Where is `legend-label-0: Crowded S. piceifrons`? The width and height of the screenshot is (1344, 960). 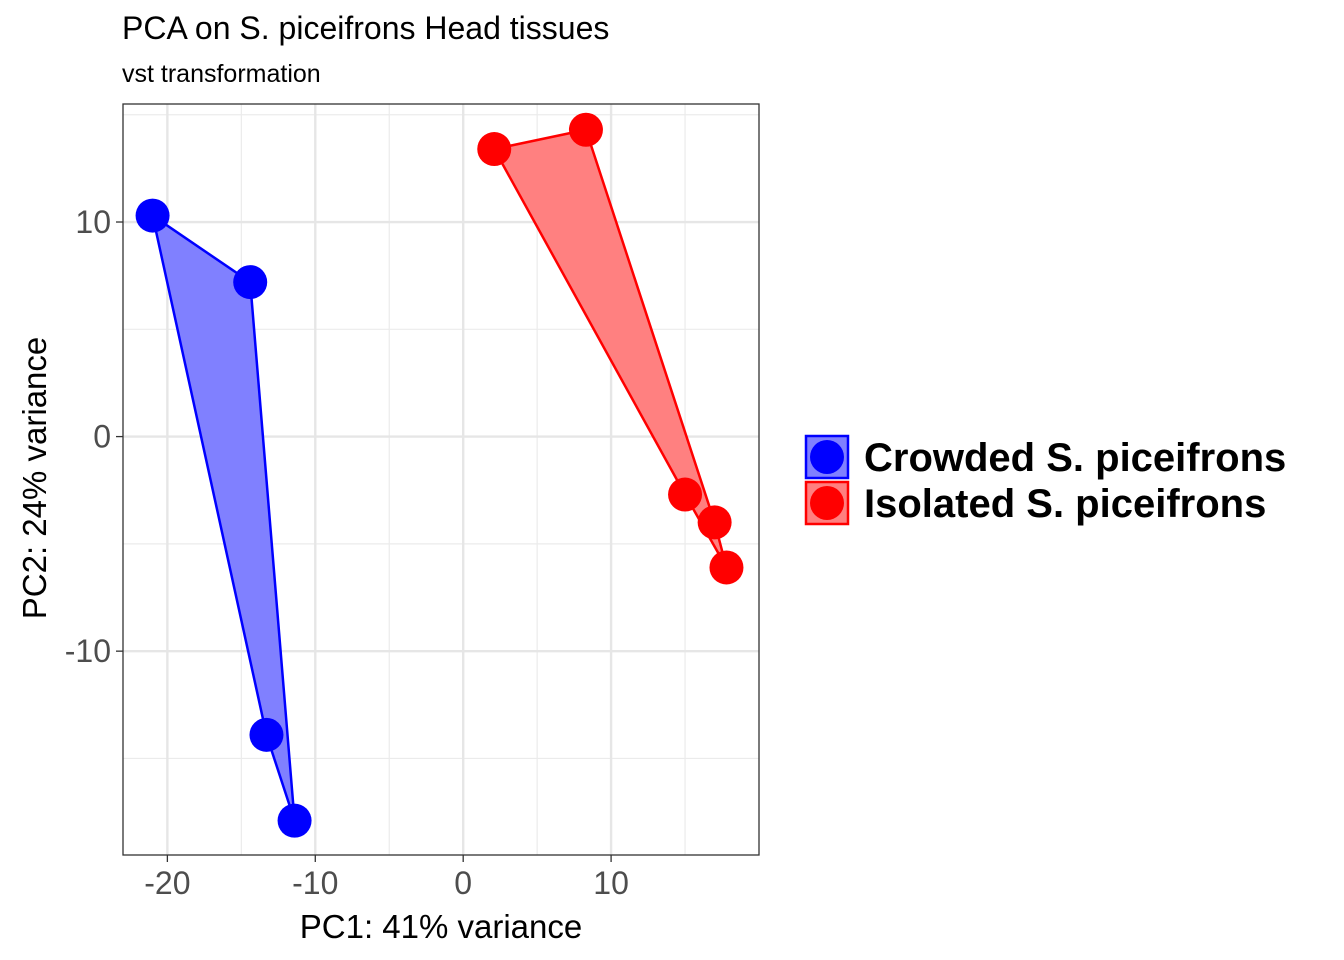
legend-label-0: Crowded S. piceifrons is located at coordinates (1075, 458).